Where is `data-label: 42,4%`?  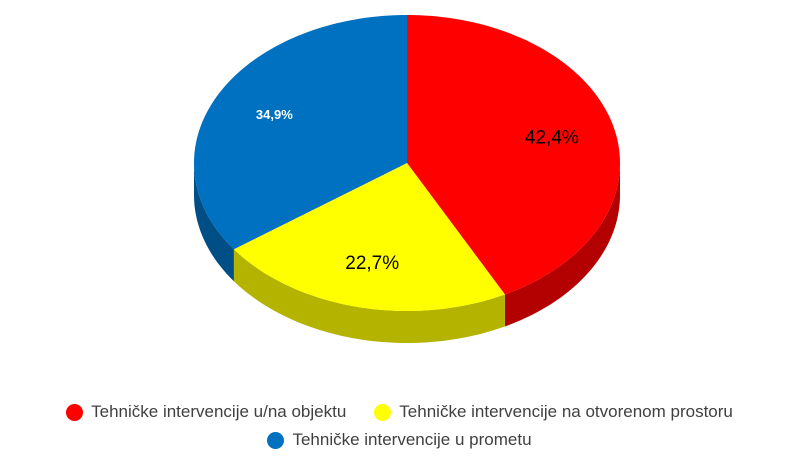
data-label: 42,4% is located at coordinates (552, 138).